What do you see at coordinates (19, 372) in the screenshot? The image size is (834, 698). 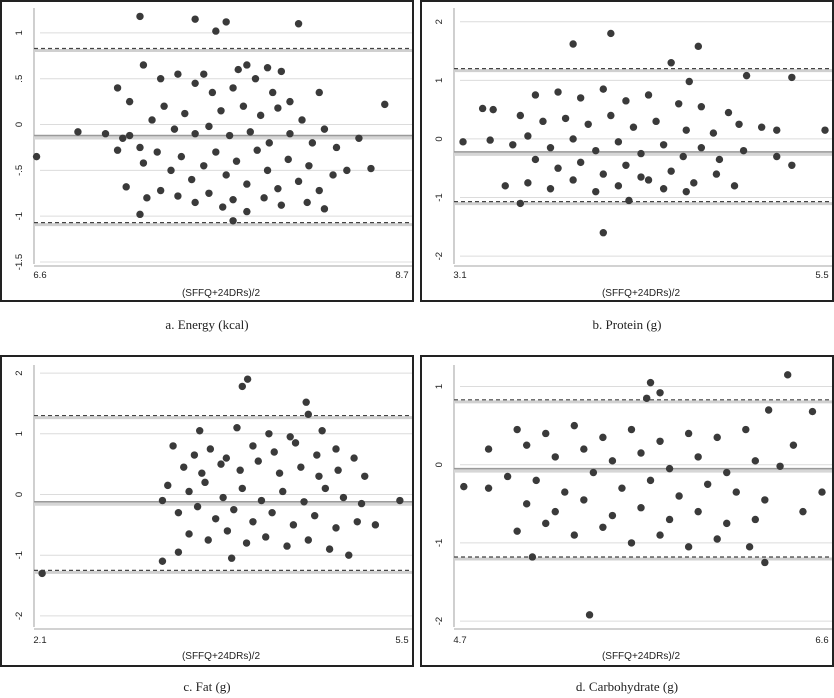 I see `y-tick-label: 2` at bounding box center [19, 372].